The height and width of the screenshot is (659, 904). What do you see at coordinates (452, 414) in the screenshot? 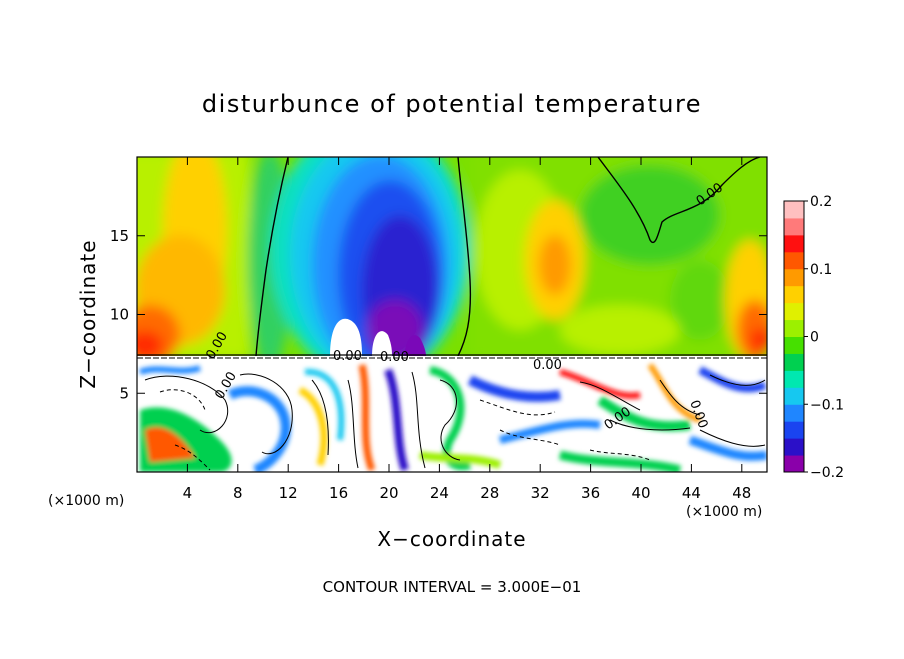
I see `lower-field` at bounding box center [452, 414].